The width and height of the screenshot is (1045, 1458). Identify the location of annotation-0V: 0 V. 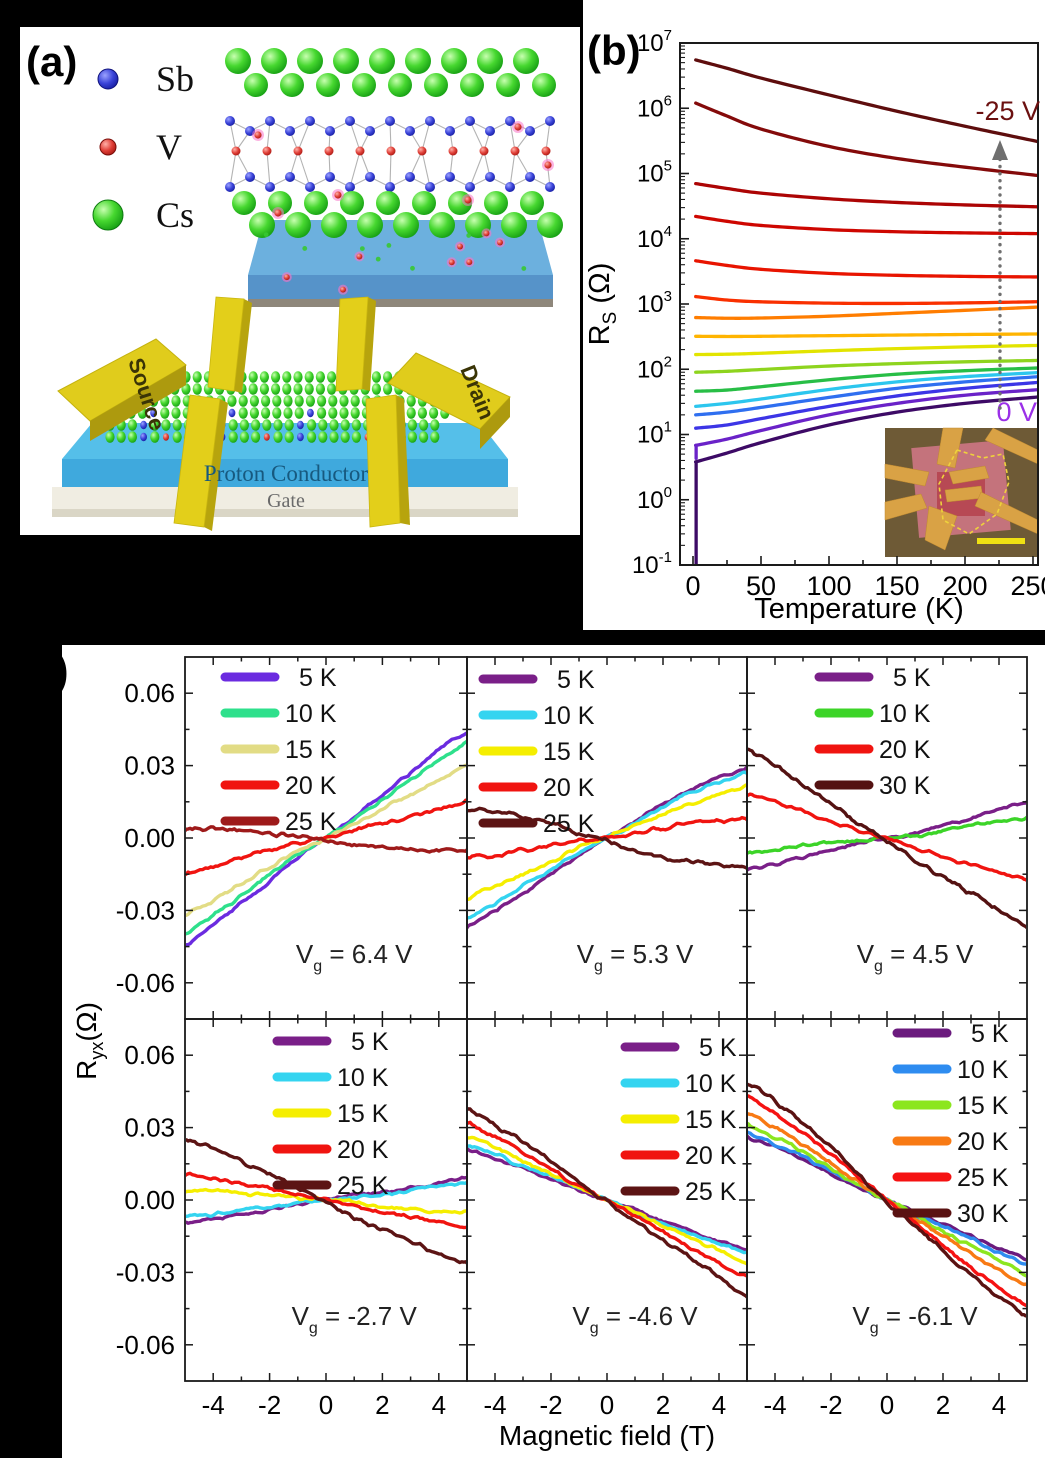
(1016, 412).